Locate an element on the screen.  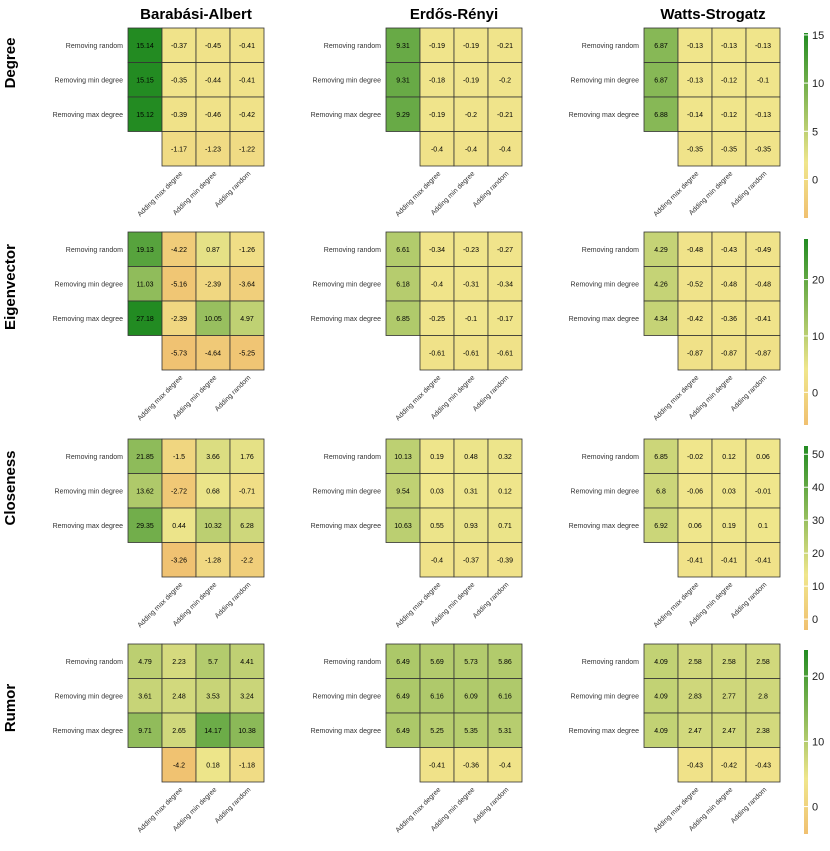
colorbar-tick-label: 20 is located at coordinates (818, 677).